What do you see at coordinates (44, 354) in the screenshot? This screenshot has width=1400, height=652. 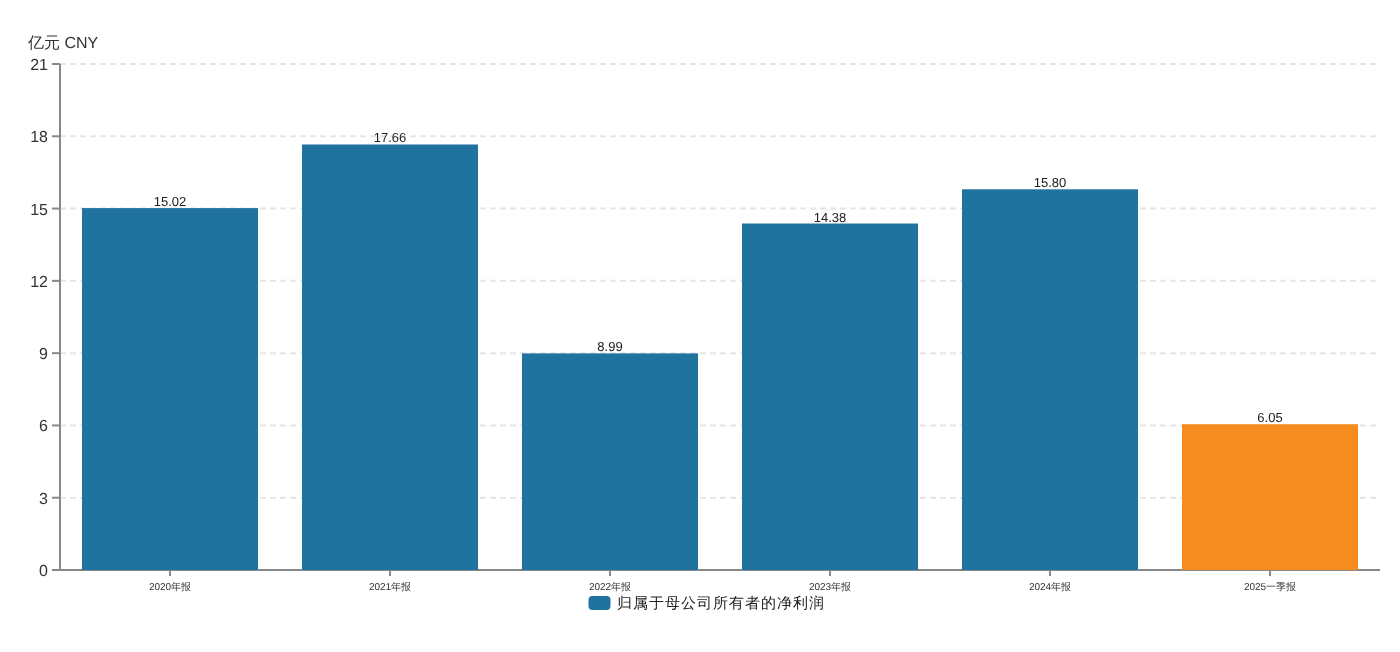 I see `y-tick-label: 9` at bounding box center [44, 354].